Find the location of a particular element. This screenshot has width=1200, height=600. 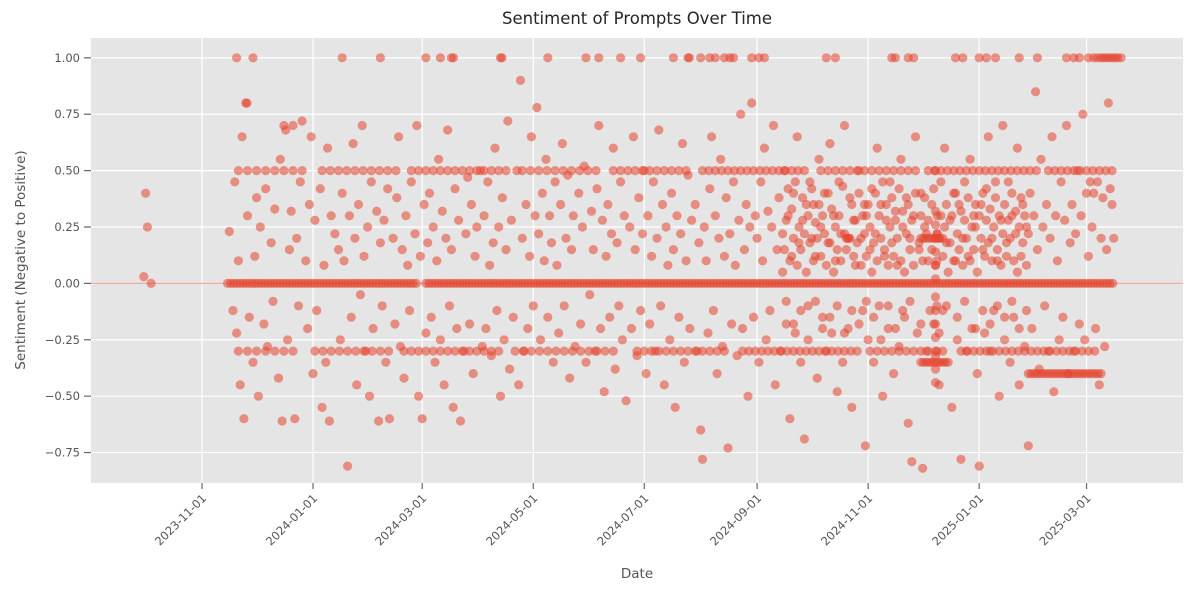

x-tick-label: 2024-09-01 is located at coordinates (735, 519).